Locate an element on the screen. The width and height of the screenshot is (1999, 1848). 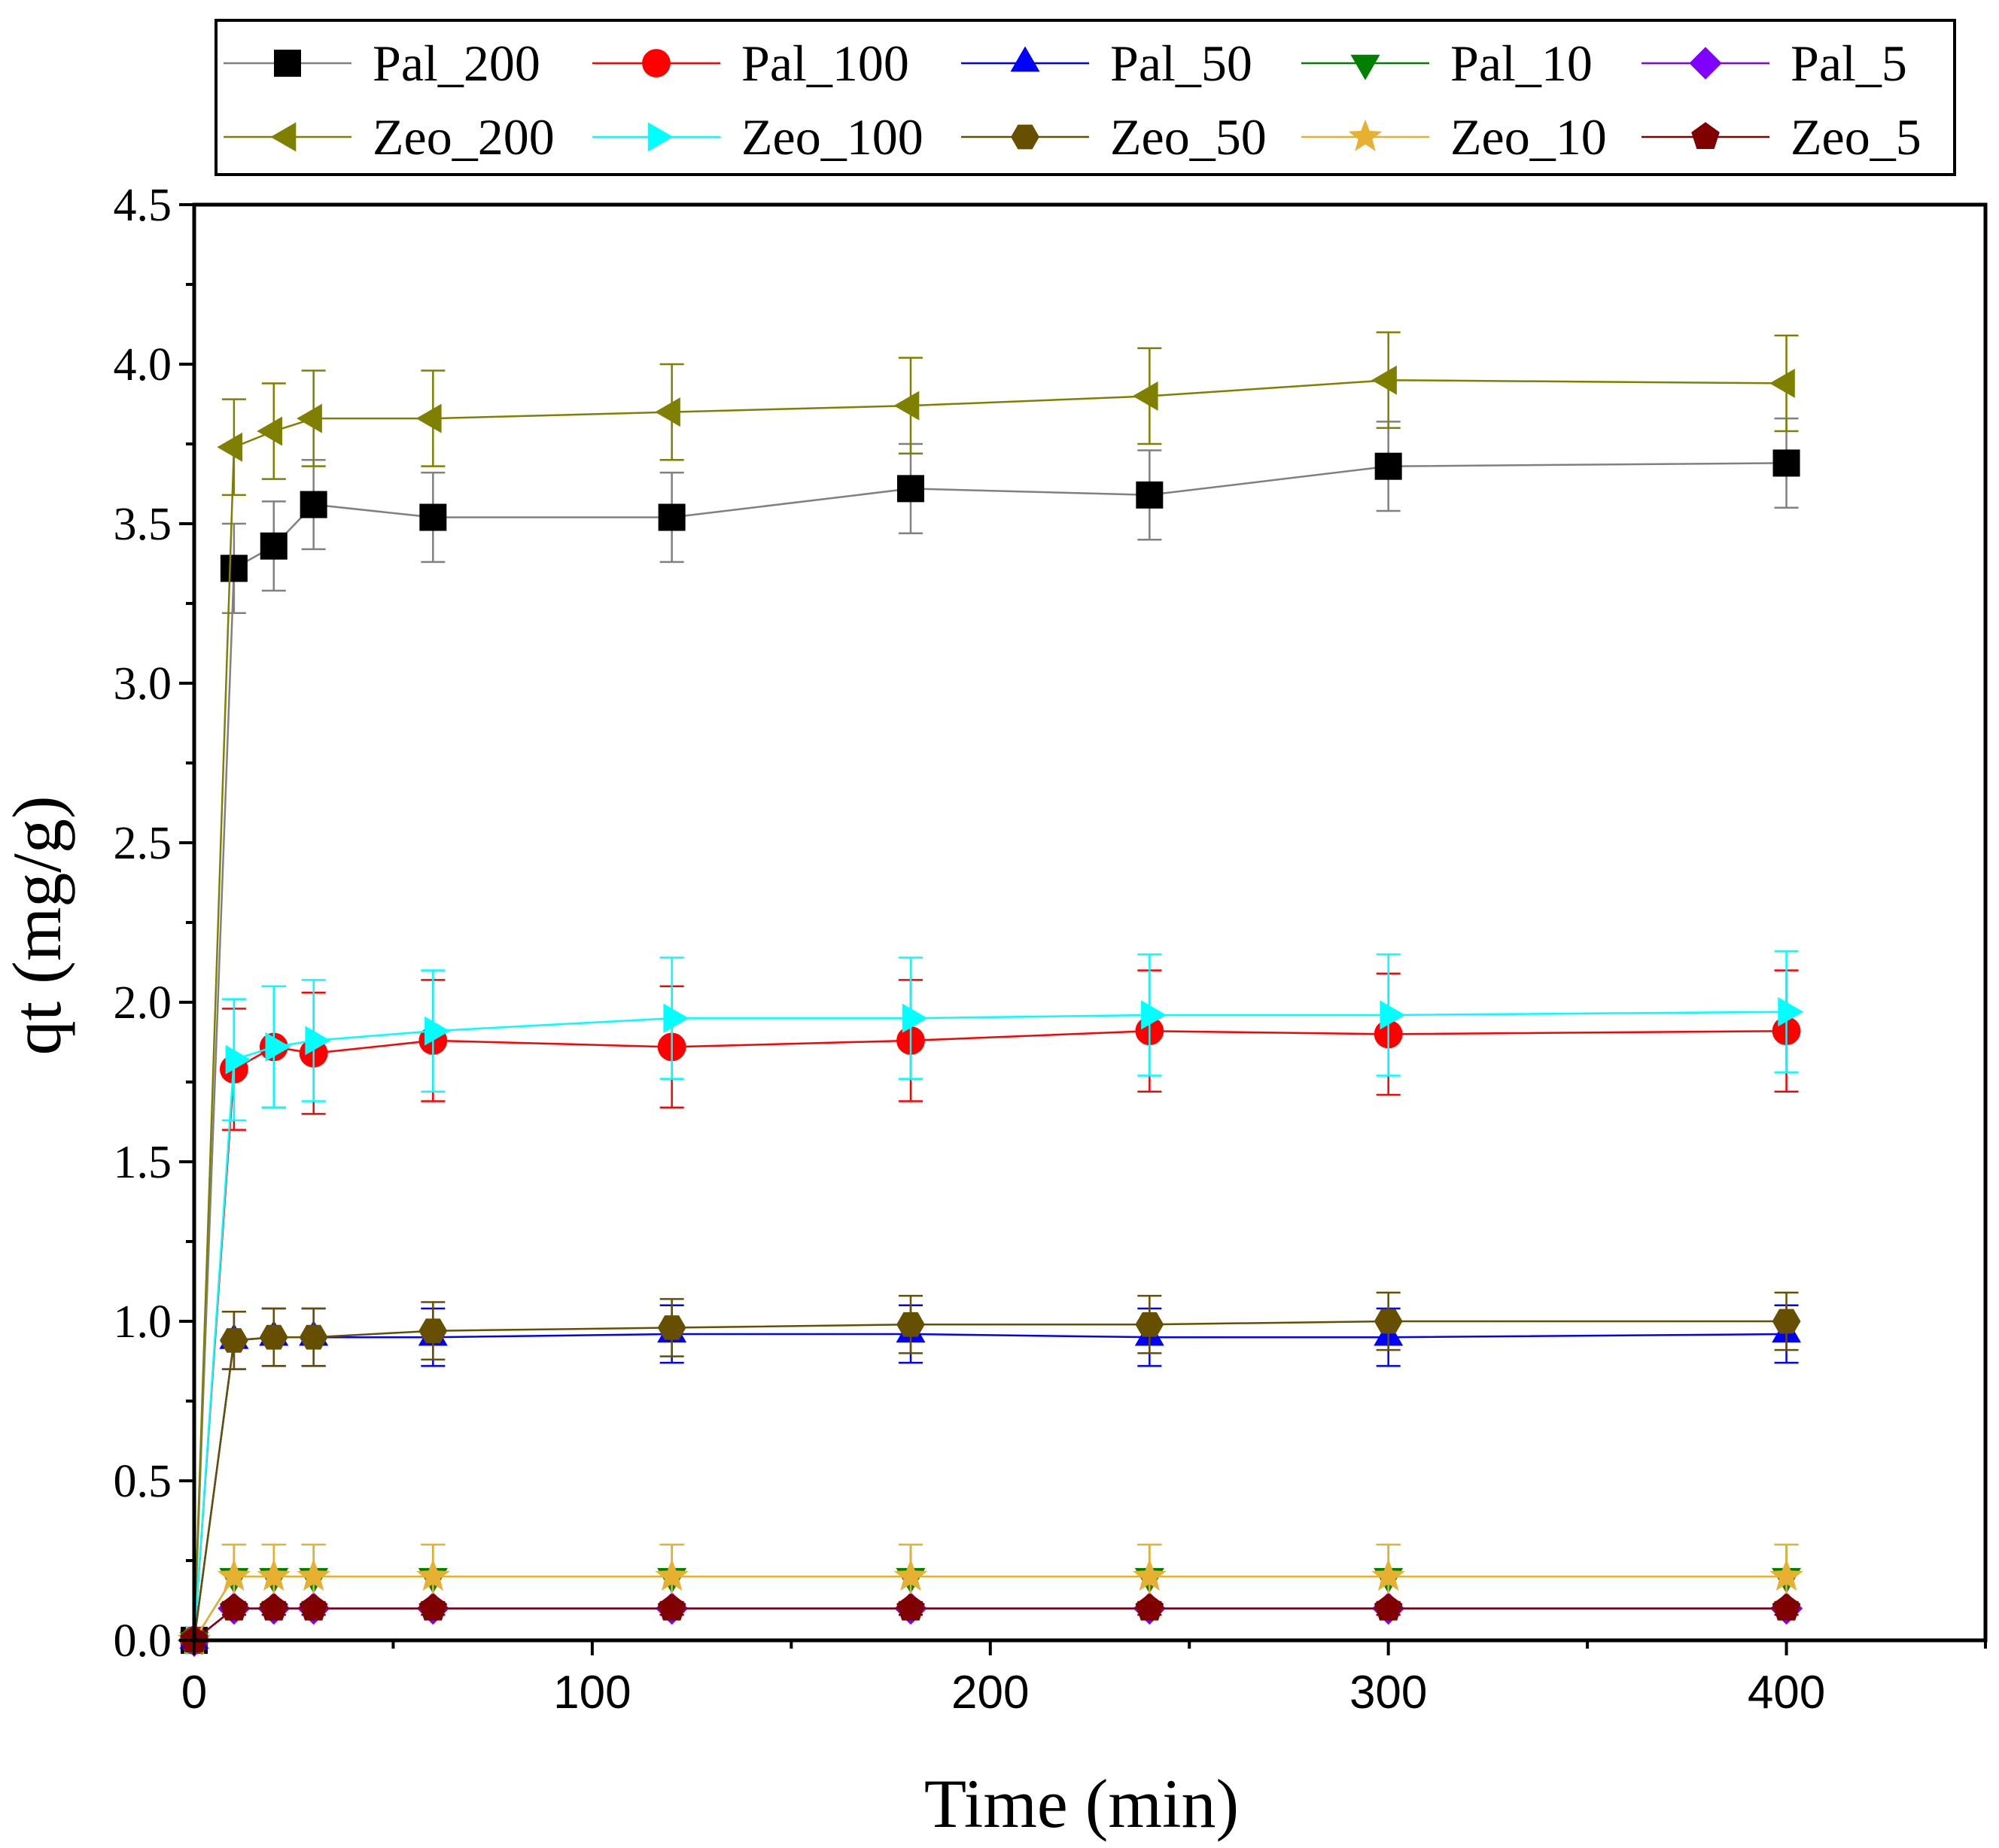
legend-label-pal-10: Pal_10 is located at coordinates (1522, 63).